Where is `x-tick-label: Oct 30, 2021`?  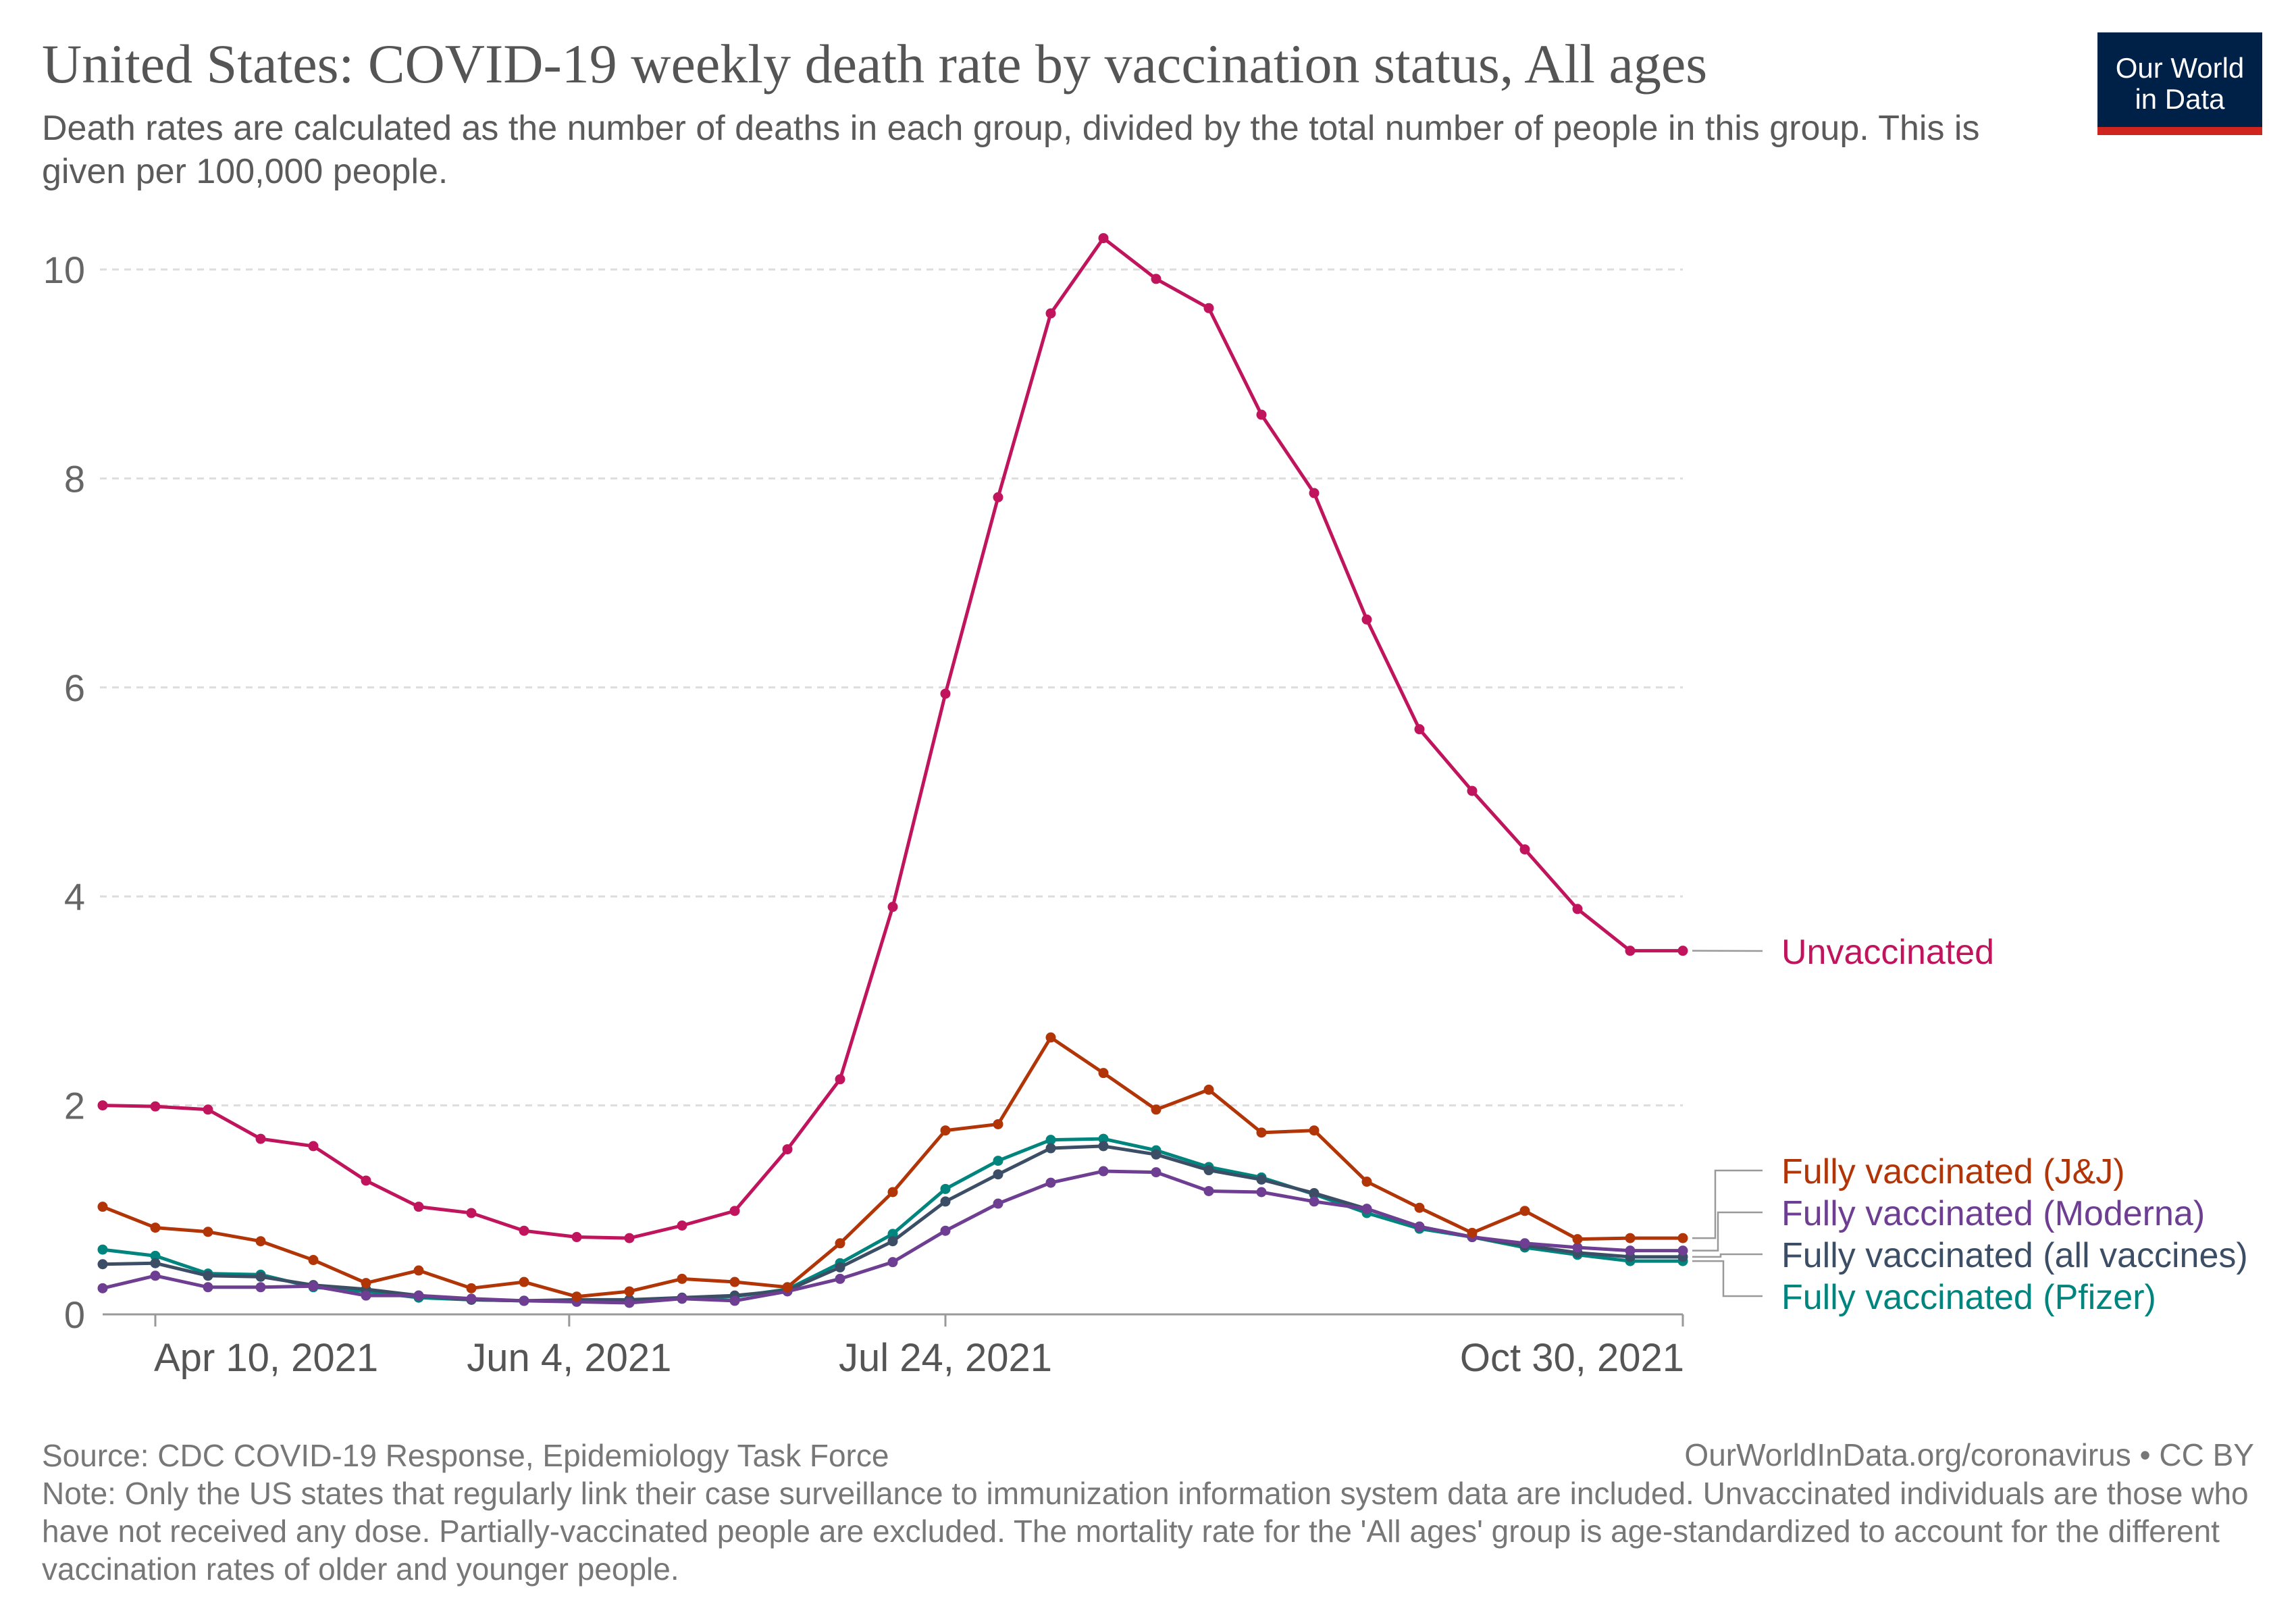 x-tick-label: Oct 30, 2021 is located at coordinates (1572, 1358).